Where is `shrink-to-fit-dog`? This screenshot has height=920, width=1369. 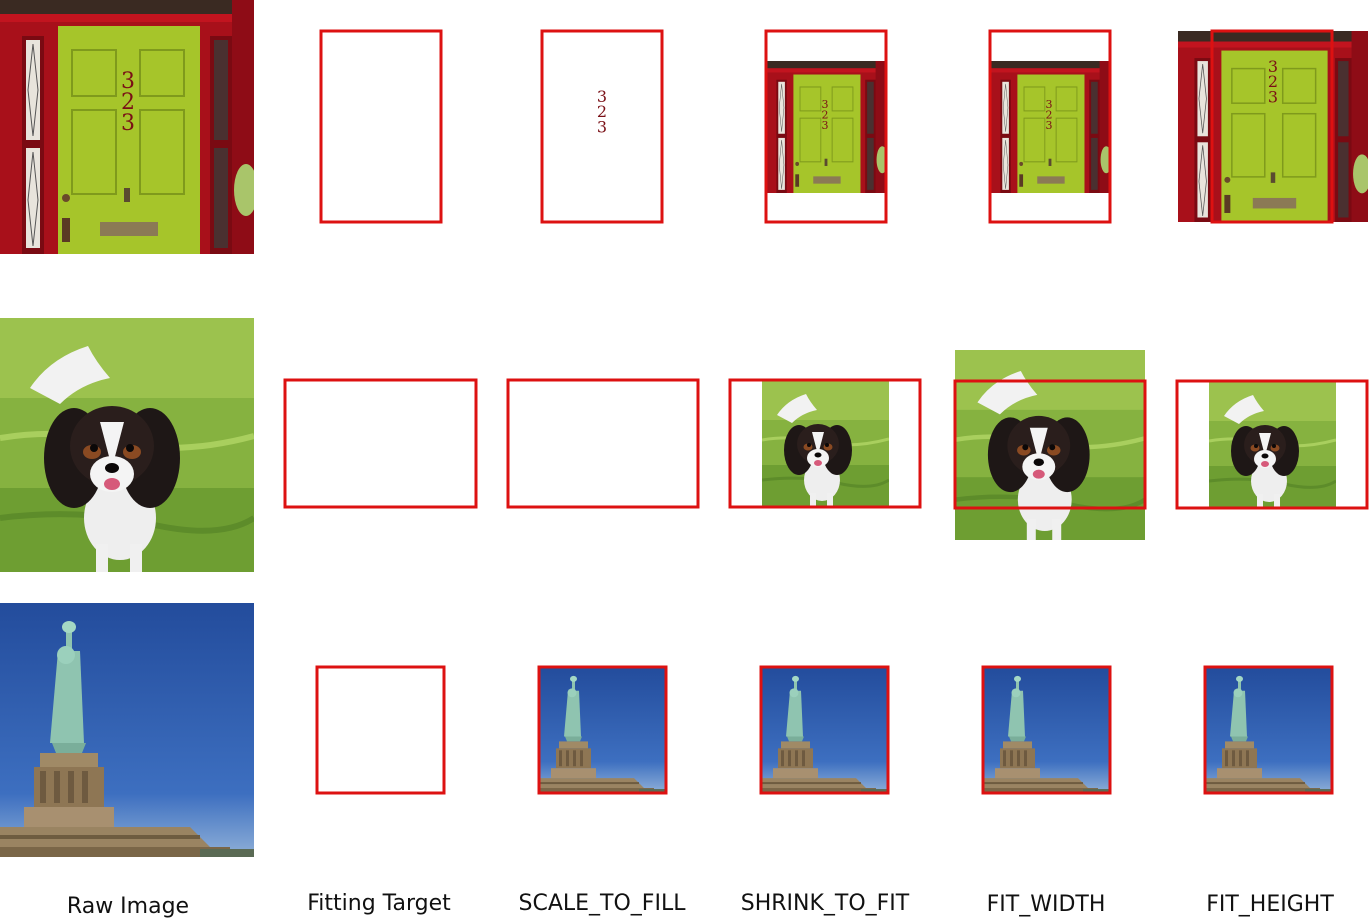
shrink-to-fit-dog is located at coordinates (825, 443).